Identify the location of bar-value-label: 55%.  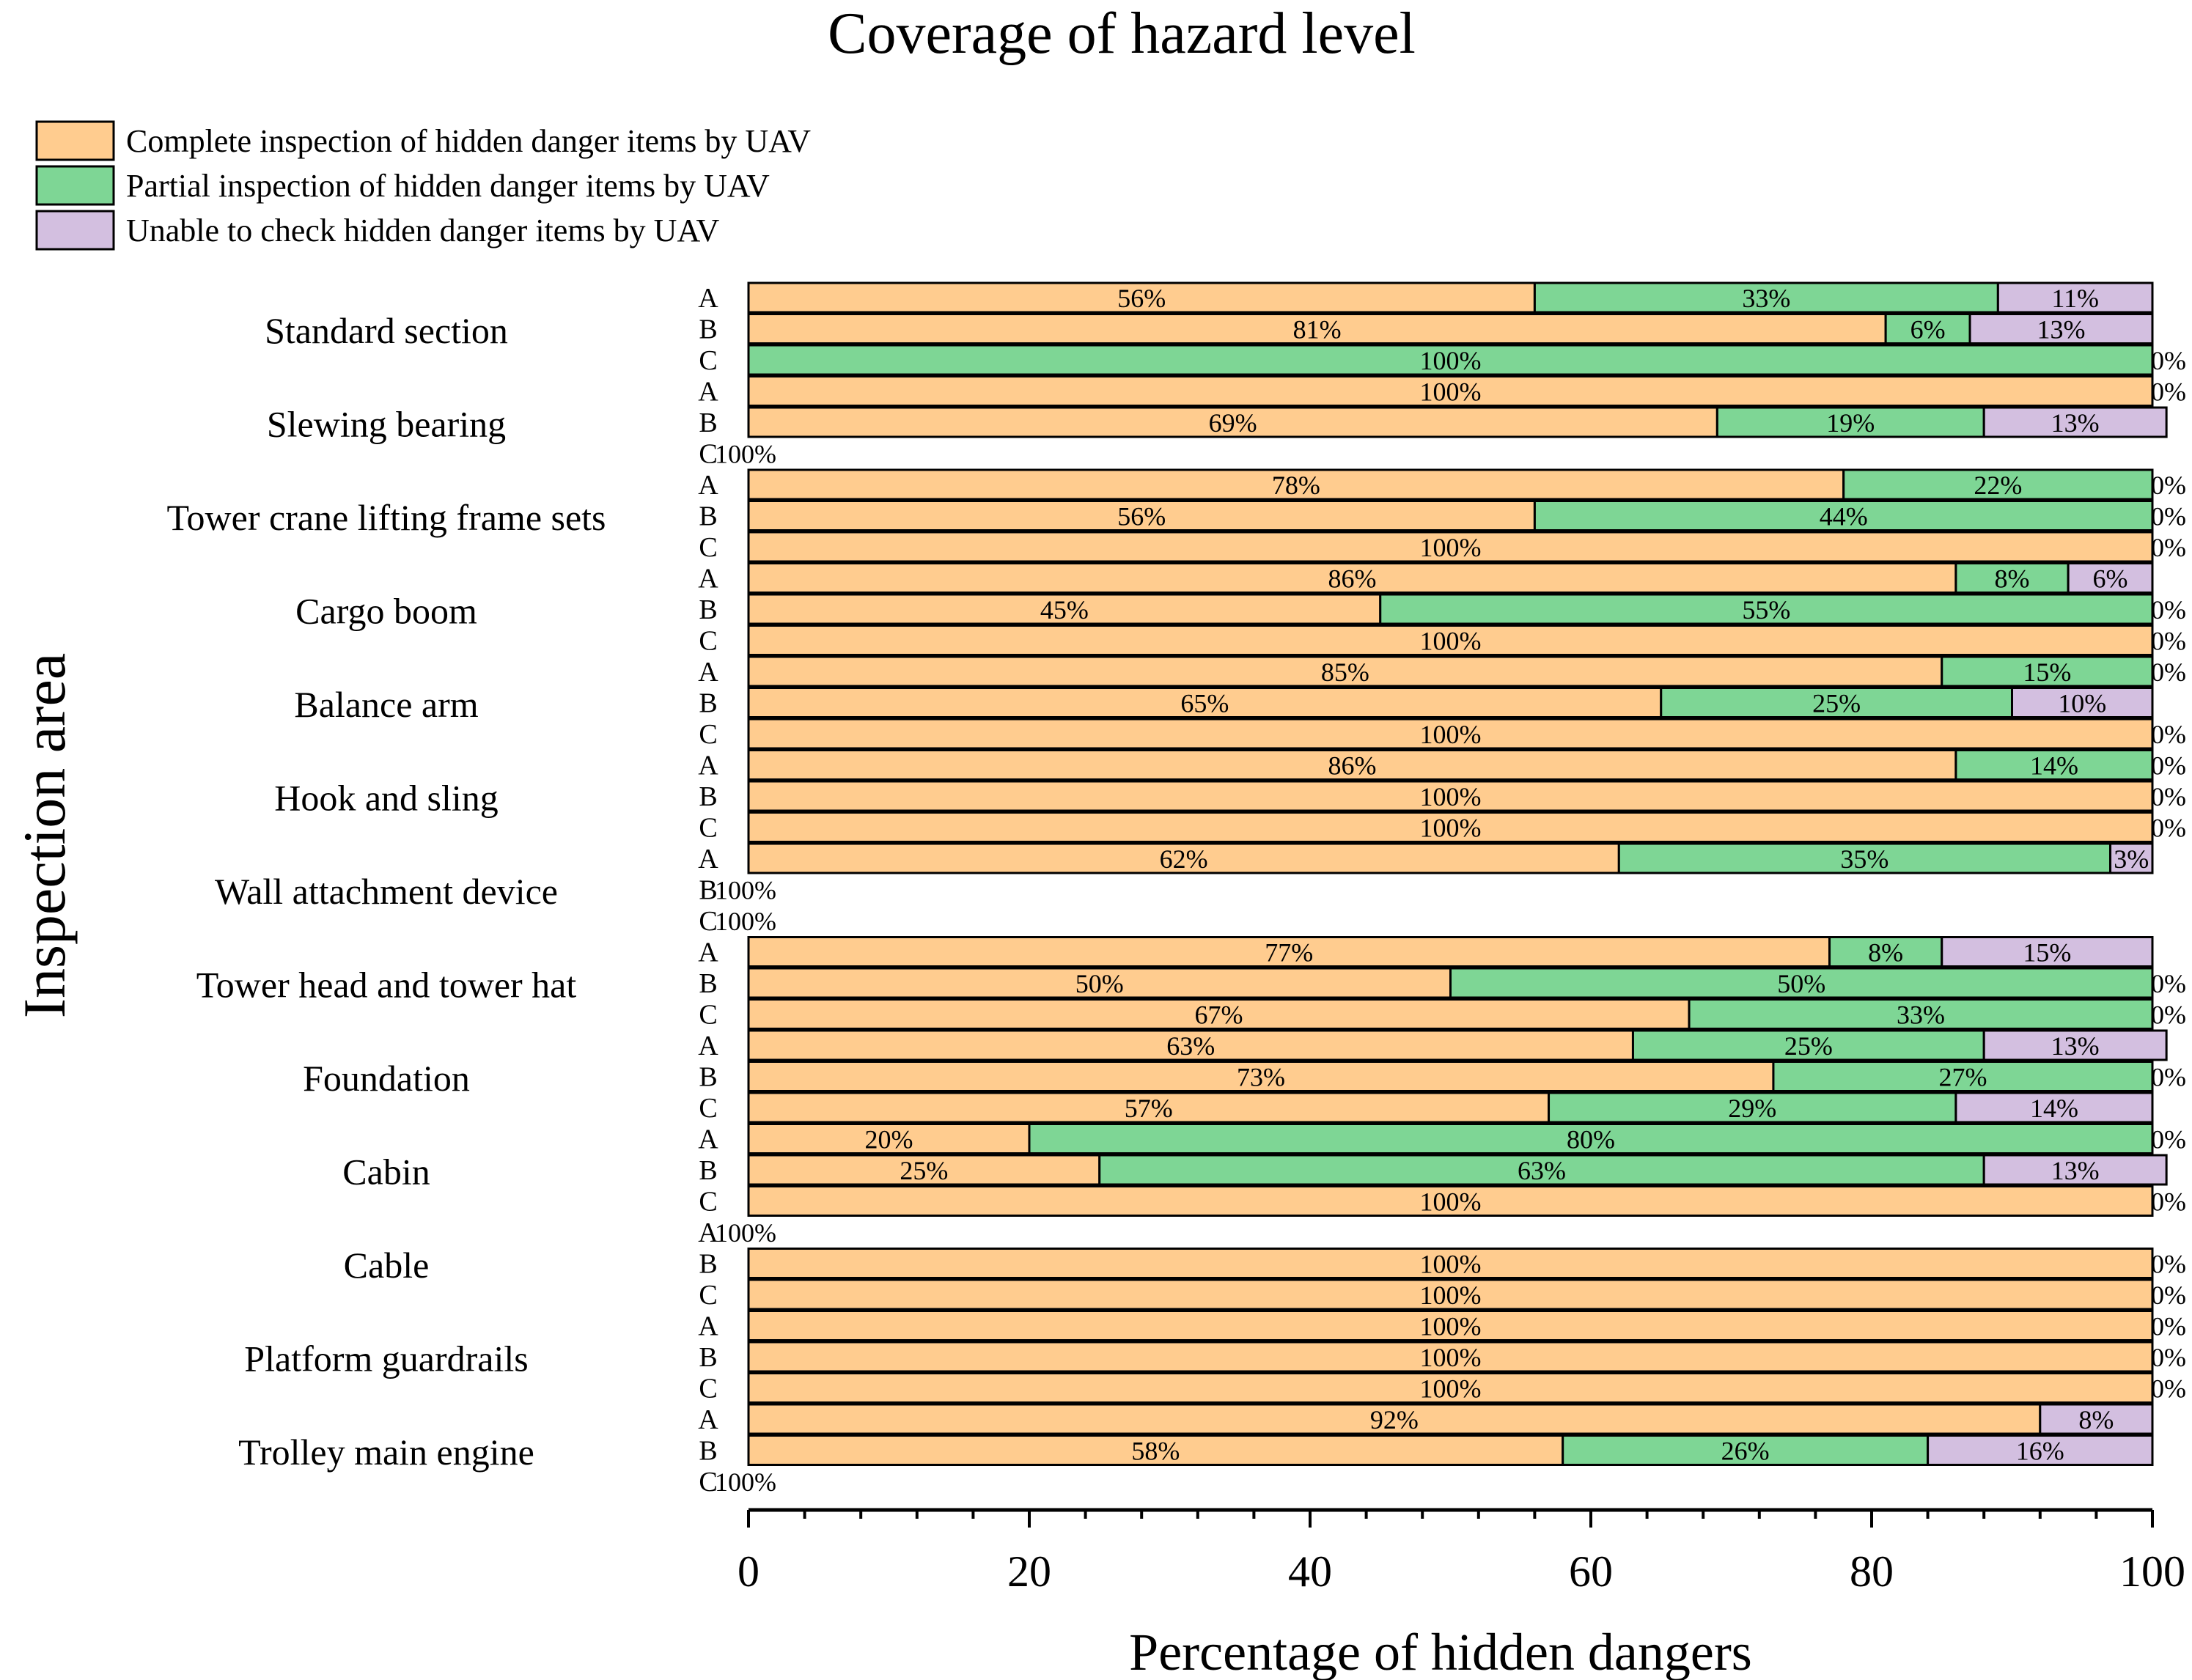
(1766, 610).